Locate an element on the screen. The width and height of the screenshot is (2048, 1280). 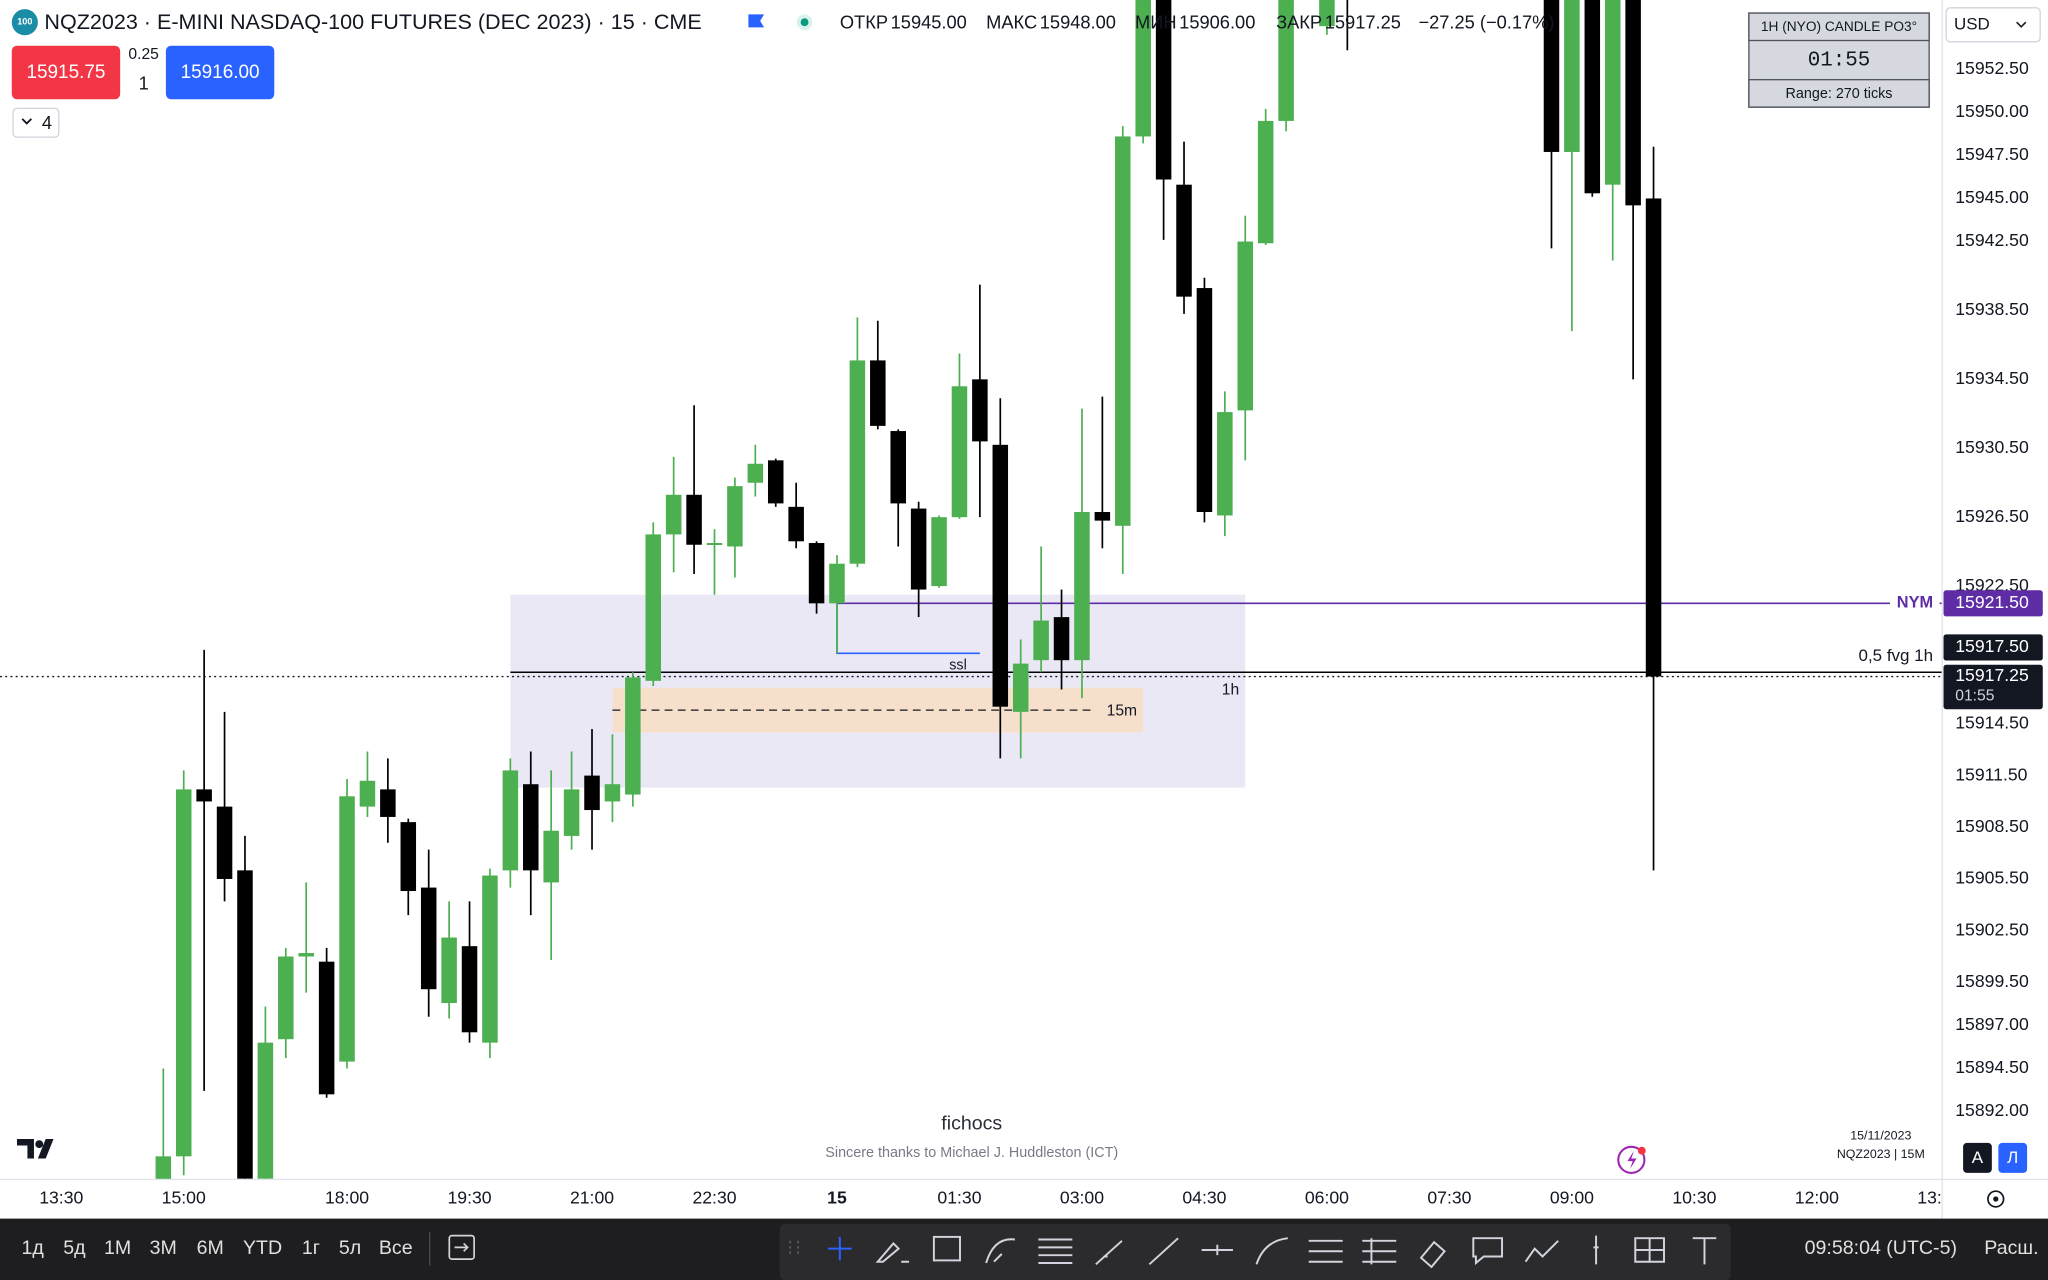
period-button: YTD is located at coordinates (262, 1248).